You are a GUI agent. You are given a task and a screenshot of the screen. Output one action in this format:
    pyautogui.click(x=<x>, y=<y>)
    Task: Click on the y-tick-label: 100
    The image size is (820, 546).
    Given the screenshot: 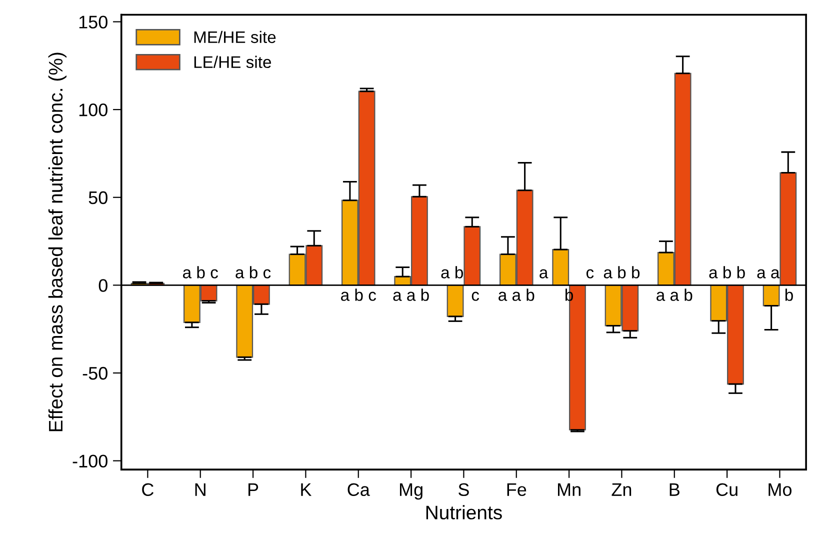 What is the action you would take?
    pyautogui.click(x=93, y=110)
    